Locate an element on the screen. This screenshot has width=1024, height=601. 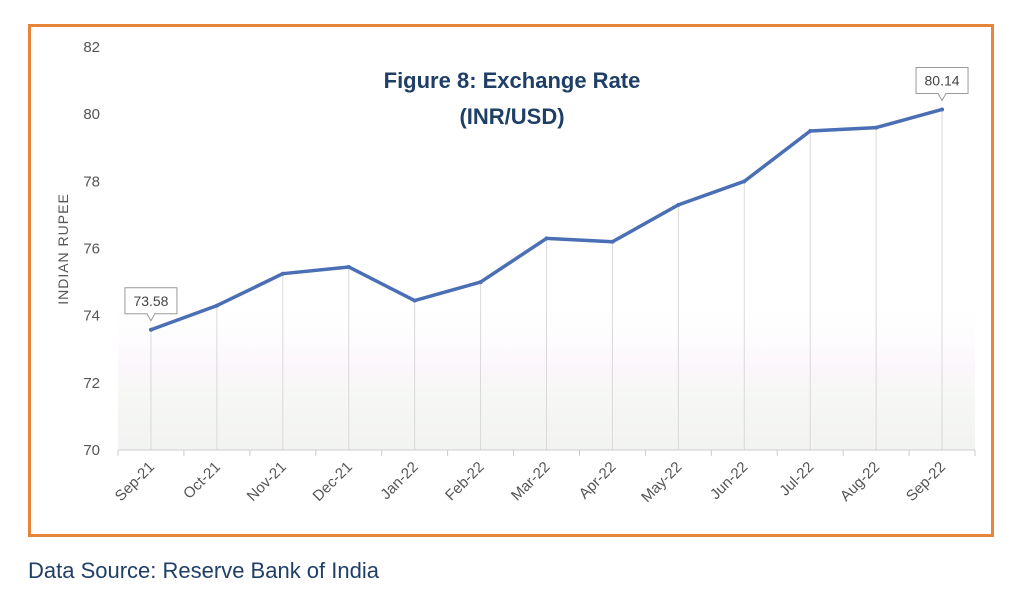
x-tick-label: Jan-22 is located at coordinates (399, 481).